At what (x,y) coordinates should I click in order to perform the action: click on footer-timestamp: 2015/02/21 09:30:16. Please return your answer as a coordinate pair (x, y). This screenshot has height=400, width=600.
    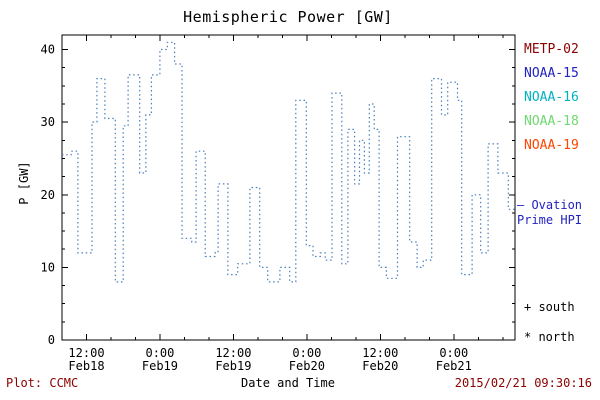
    Looking at the image, I should click on (523, 383).